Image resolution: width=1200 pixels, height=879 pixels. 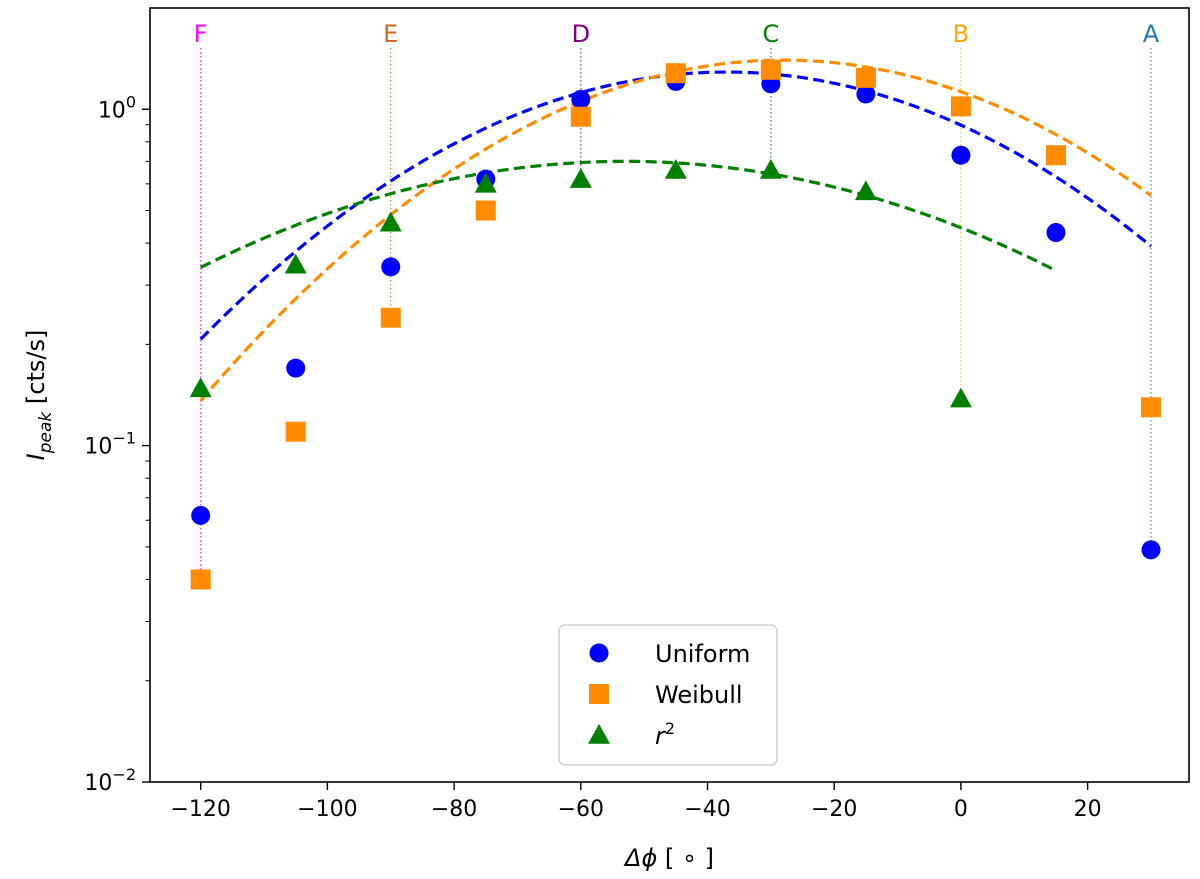 What do you see at coordinates (110, 444) in the screenshot?
I see `y-tick-label: 10⁻¹` at bounding box center [110, 444].